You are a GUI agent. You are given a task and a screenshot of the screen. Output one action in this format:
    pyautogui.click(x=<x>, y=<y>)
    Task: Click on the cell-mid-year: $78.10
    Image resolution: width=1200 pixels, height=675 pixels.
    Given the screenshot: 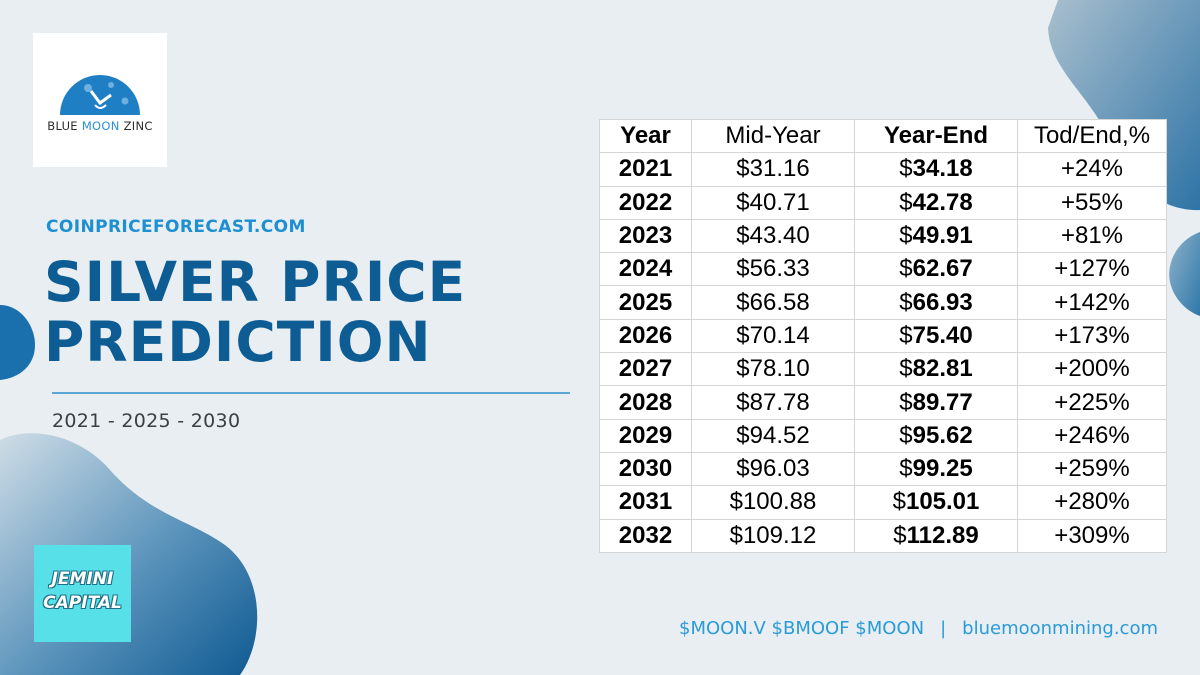 What is the action you would take?
    pyautogui.click(x=773, y=369)
    